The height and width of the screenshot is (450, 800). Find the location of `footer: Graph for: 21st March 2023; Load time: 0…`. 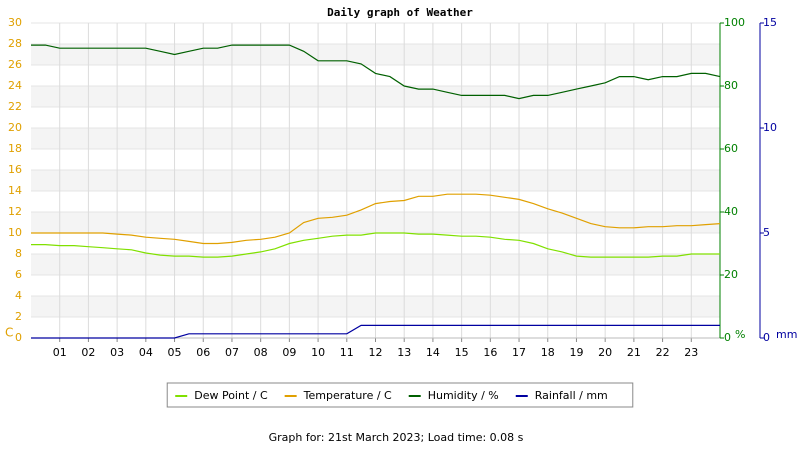

footer: Graph for: 21st March 2023; Load time: 0… is located at coordinates (396, 437).